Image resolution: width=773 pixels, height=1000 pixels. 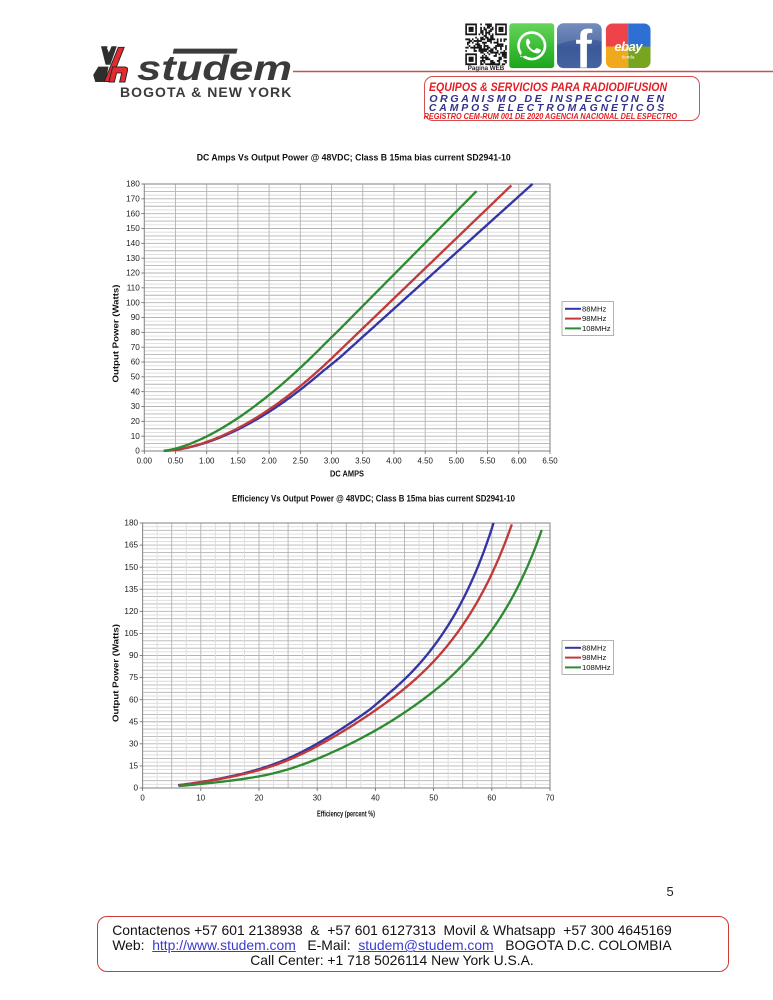 I want to click on svg-text: 3.00, so click(x=332, y=461).